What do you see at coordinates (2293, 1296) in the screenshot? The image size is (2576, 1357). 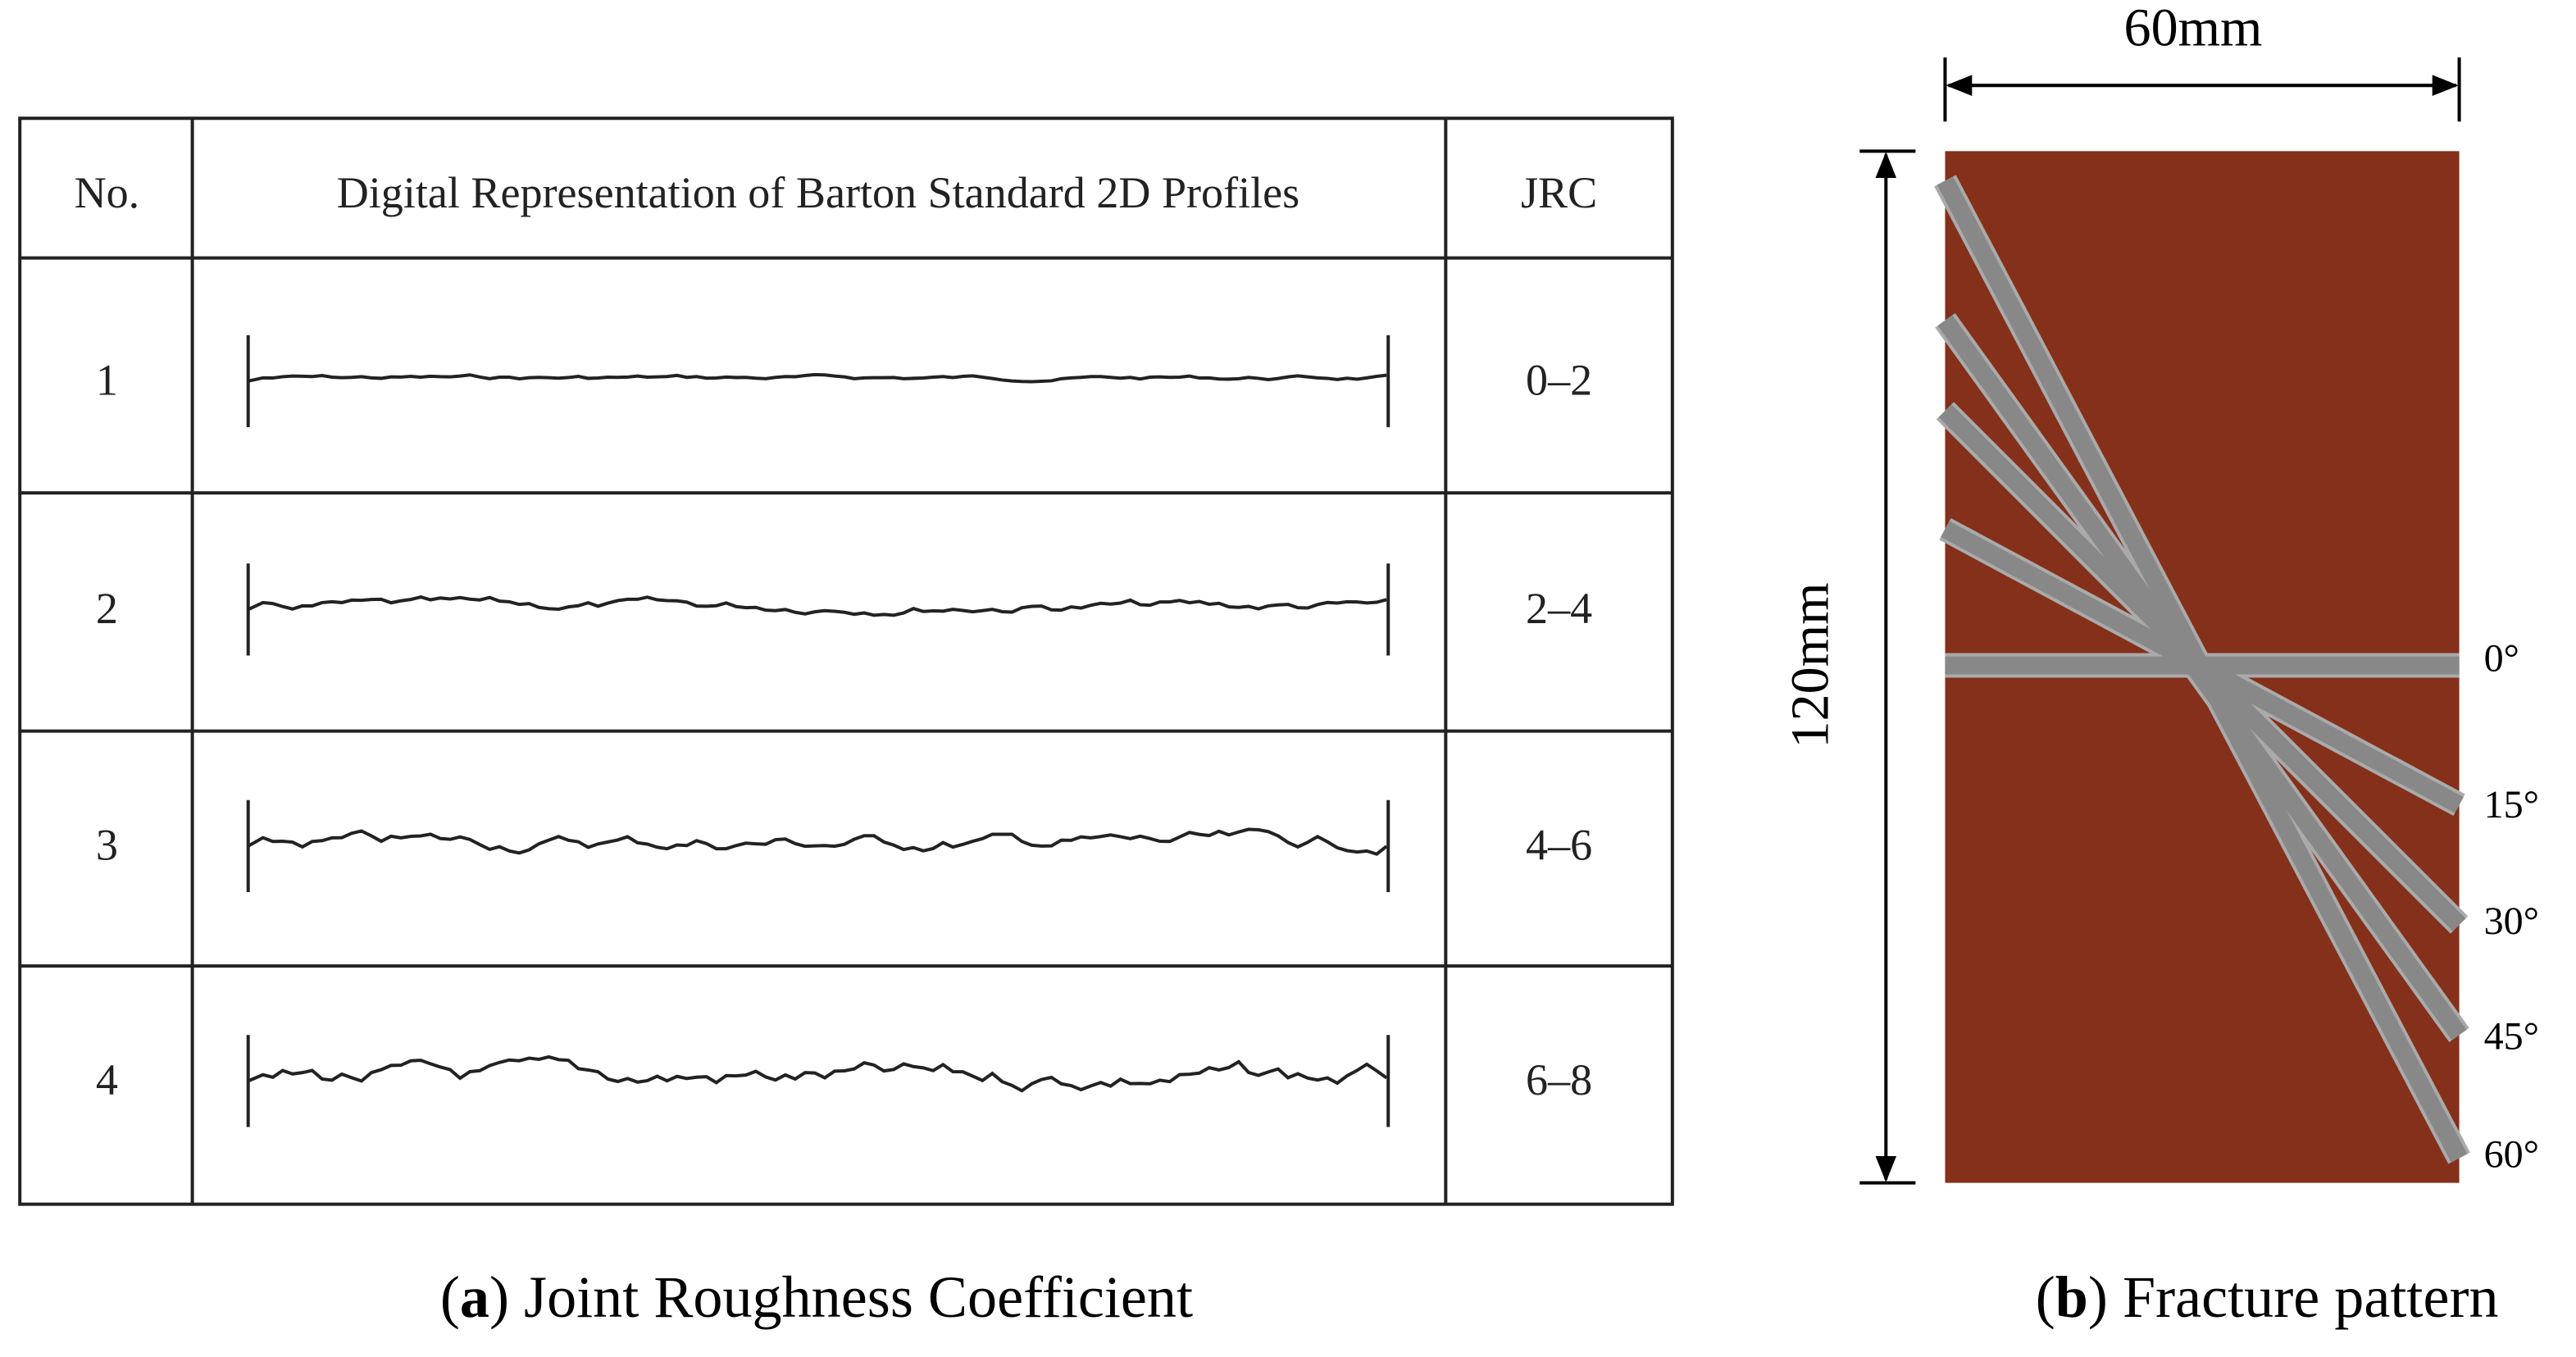 I see `caption-text: ) Fracture pattern` at bounding box center [2293, 1296].